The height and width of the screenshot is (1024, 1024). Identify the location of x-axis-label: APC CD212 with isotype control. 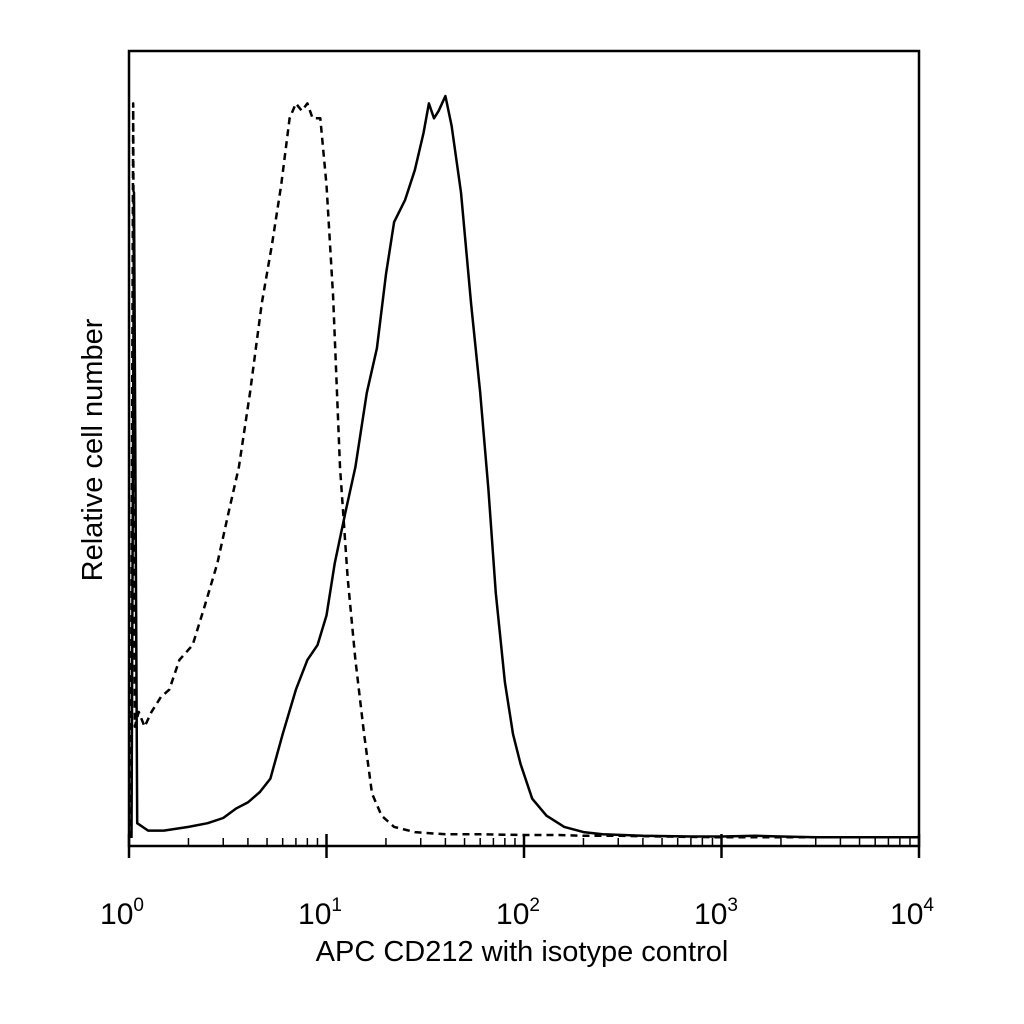
(522, 952).